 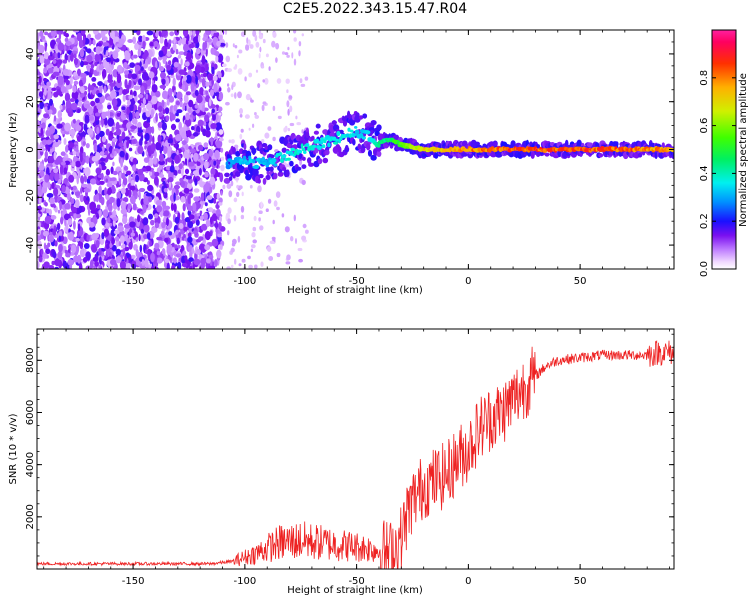 I want to click on snr-x-axis-label: Height of straight line (km), so click(x=355, y=590).